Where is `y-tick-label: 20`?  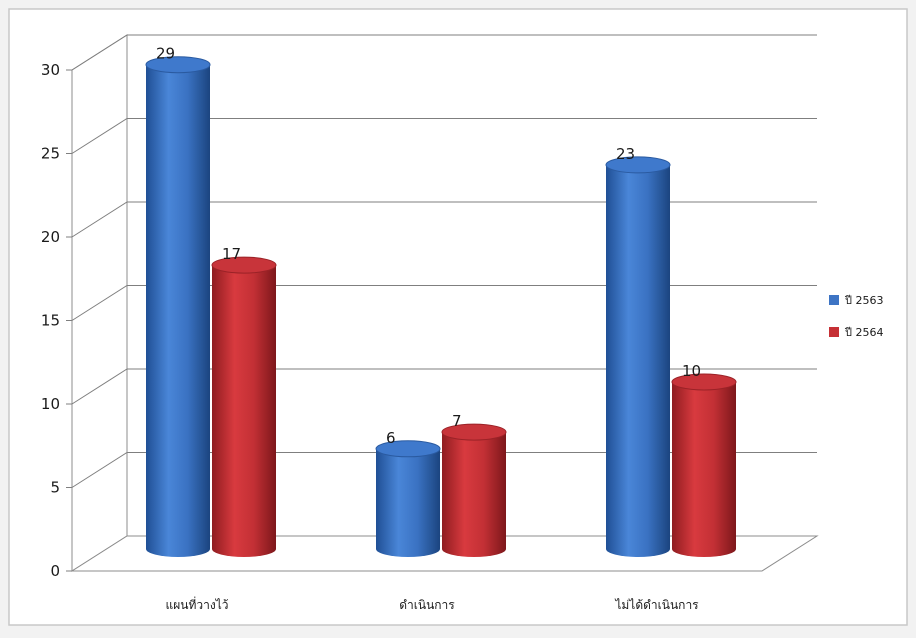
y-tick-label: 20 is located at coordinates (50, 237).